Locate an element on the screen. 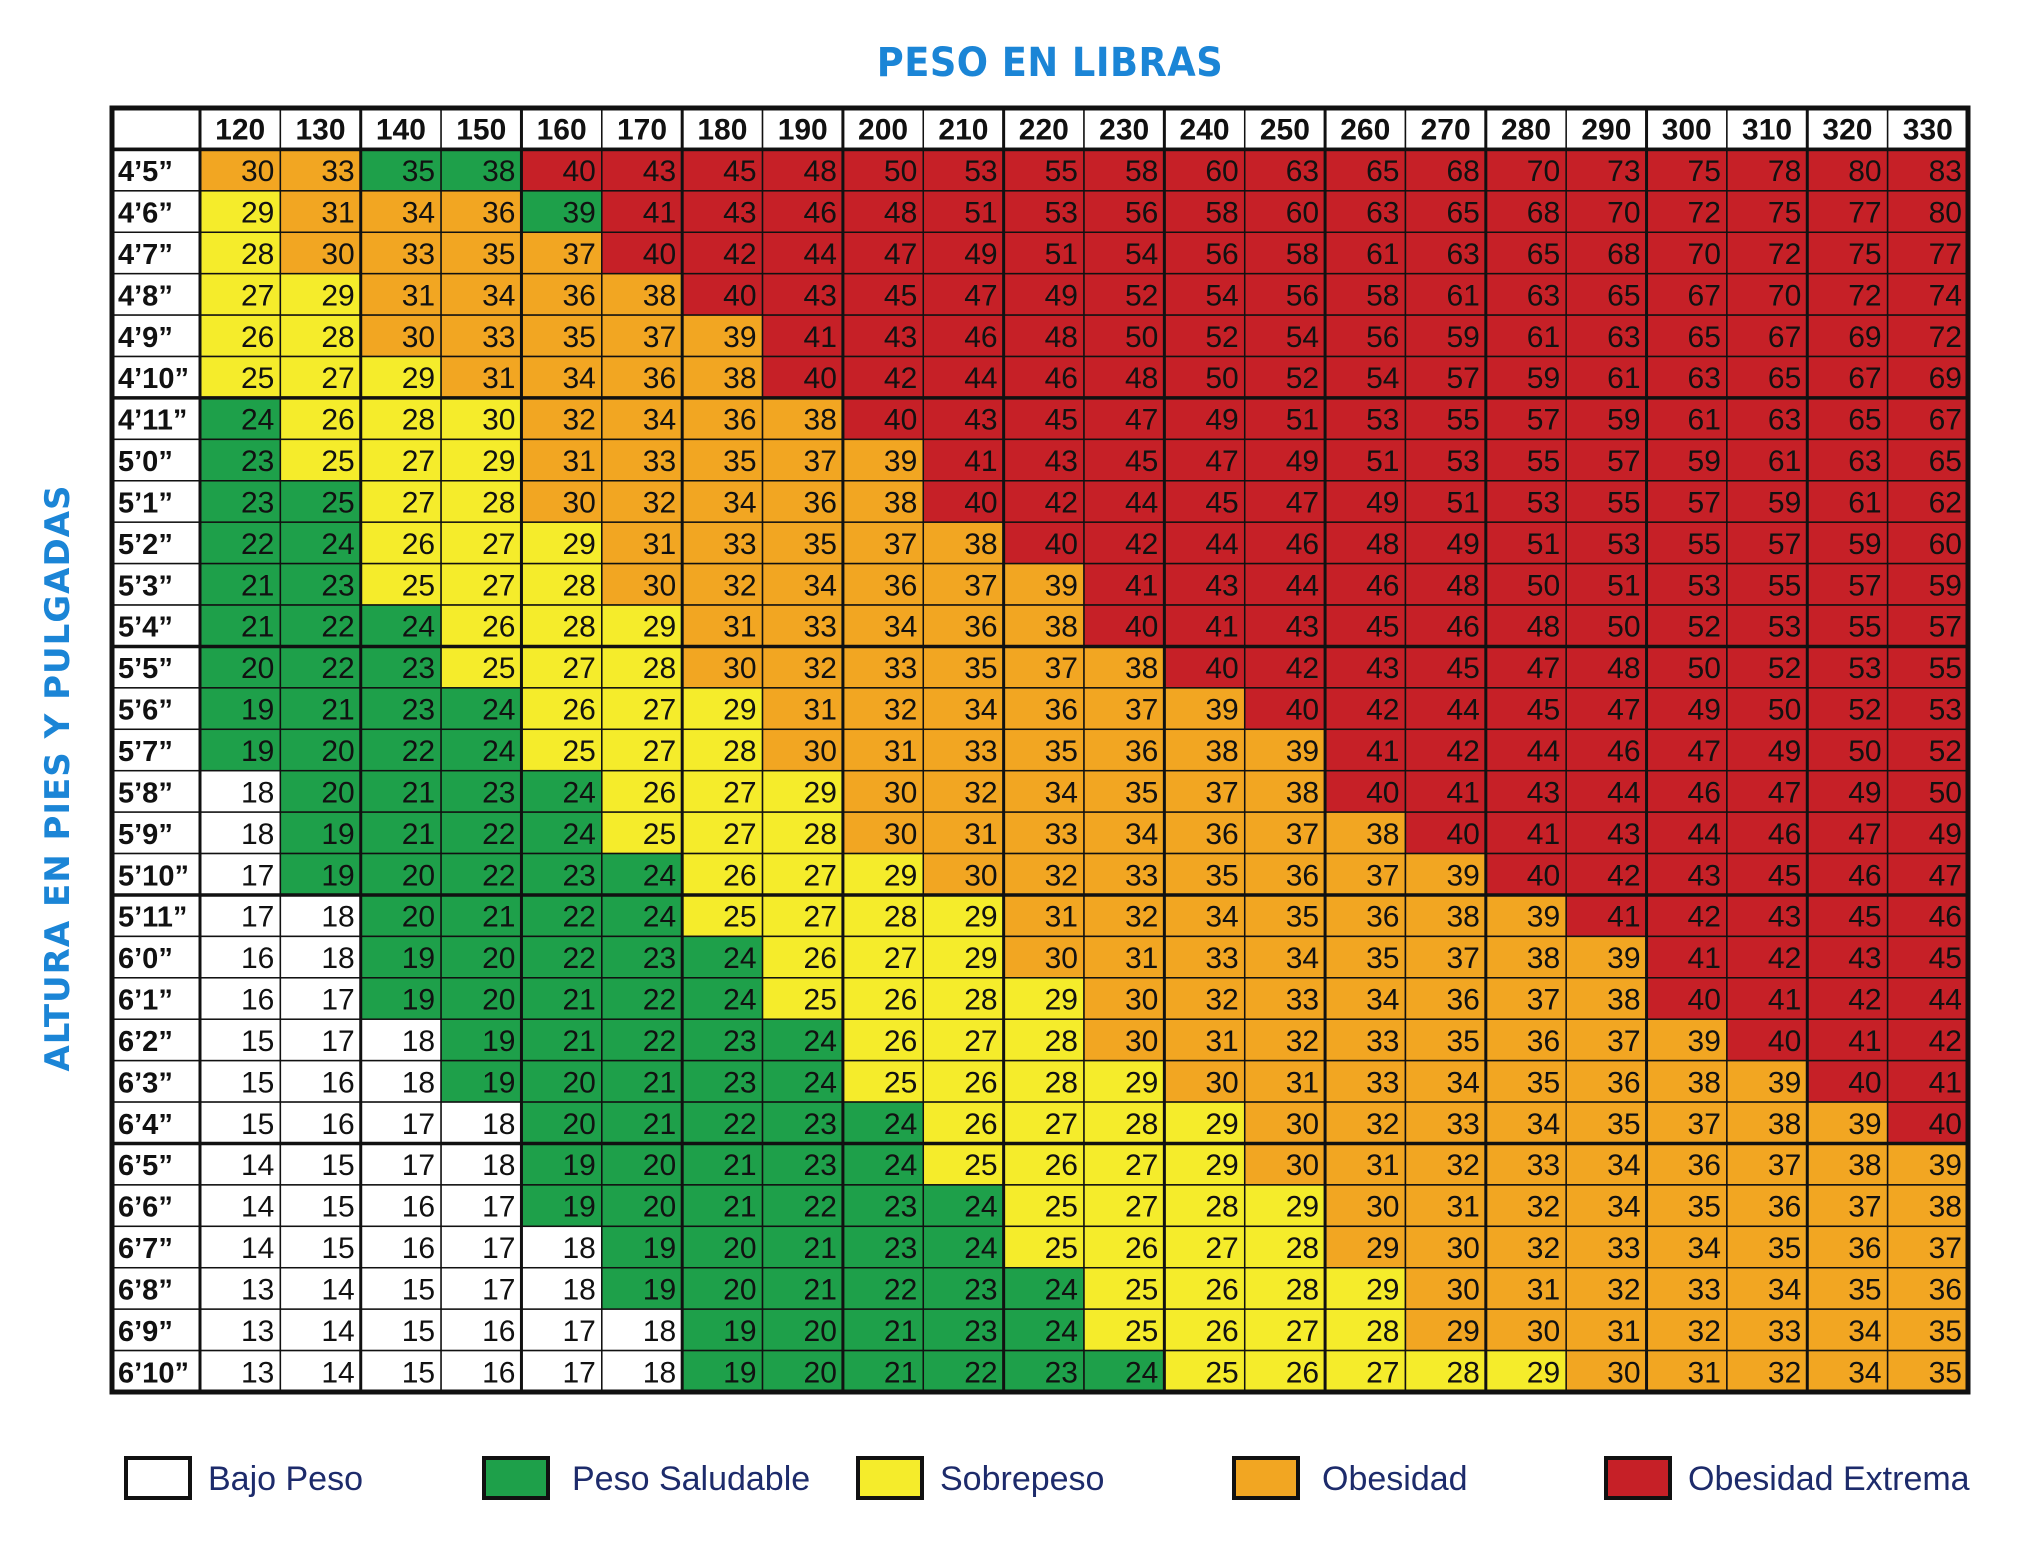 The height and width of the screenshot is (1556, 2024). cell-value: 49 is located at coordinates (980, 254).